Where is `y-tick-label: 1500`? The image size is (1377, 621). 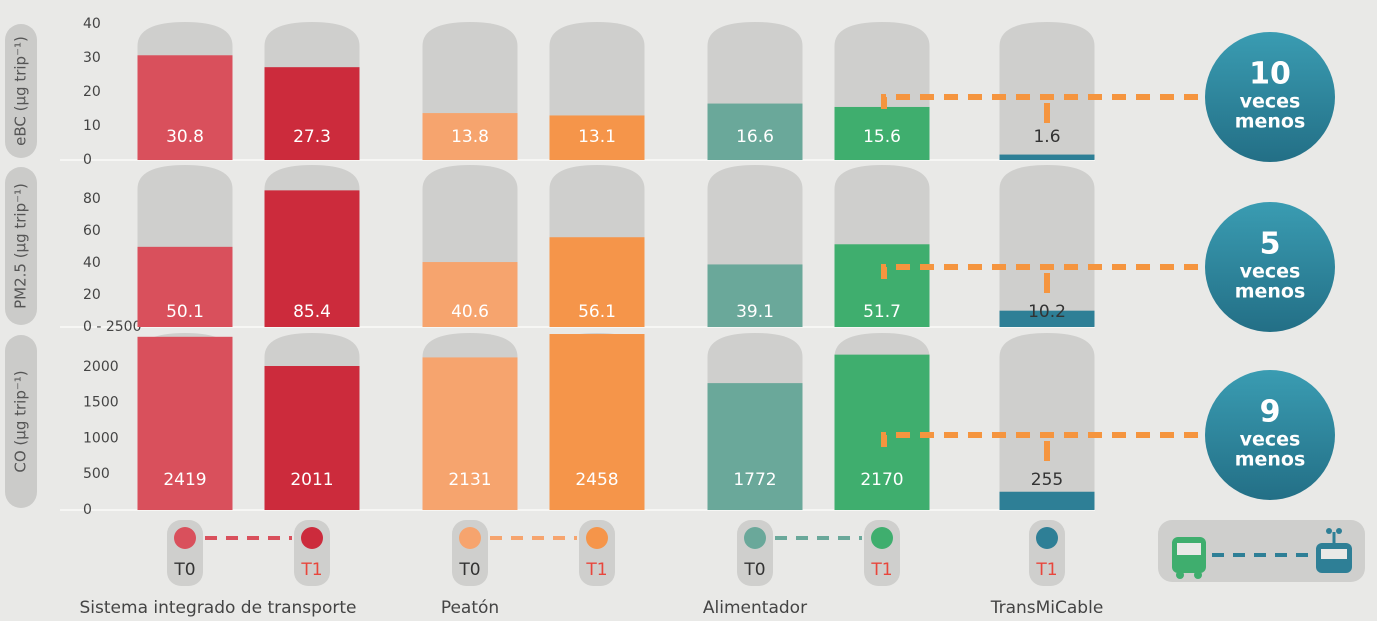 y-tick-label: 1500 is located at coordinates (101, 403).